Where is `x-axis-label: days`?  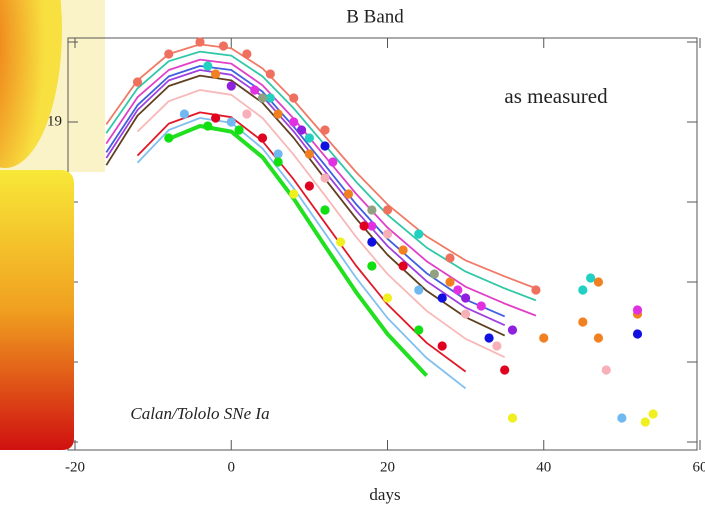 x-axis-label: days is located at coordinates (384, 494).